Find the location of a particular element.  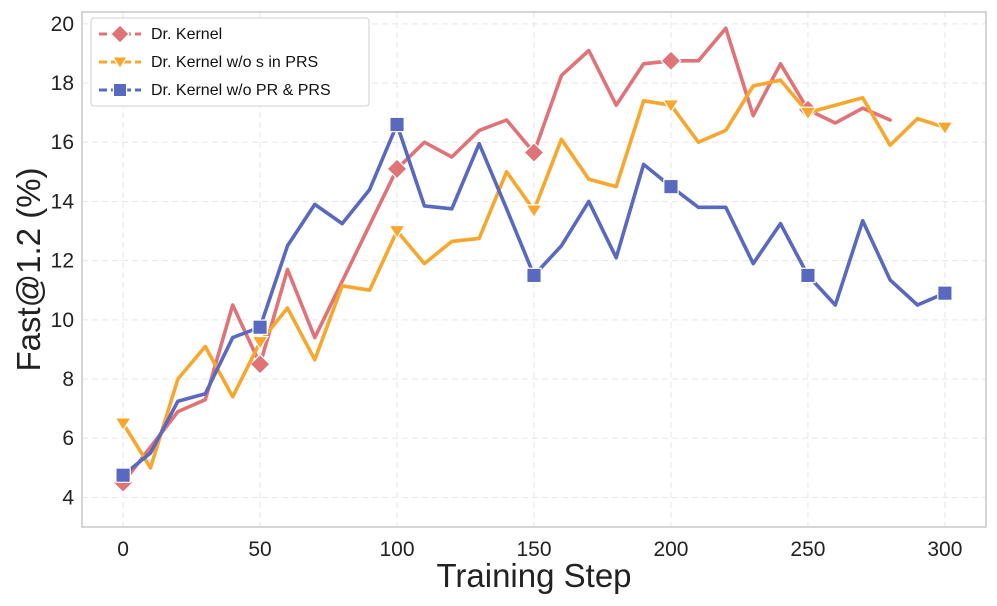

legend-item: Dr. Kernel is located at coordinates (160, 34).